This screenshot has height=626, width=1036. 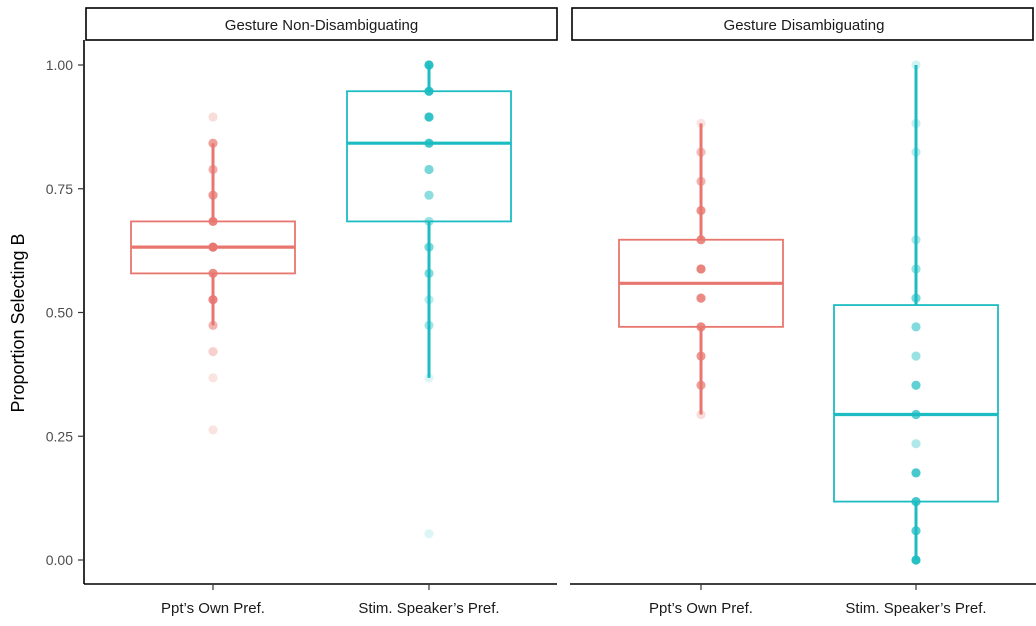 What do you see at coordinates (429, 156) in the screenshot?
I see `box-iqr` at bounding box center [429, 156].